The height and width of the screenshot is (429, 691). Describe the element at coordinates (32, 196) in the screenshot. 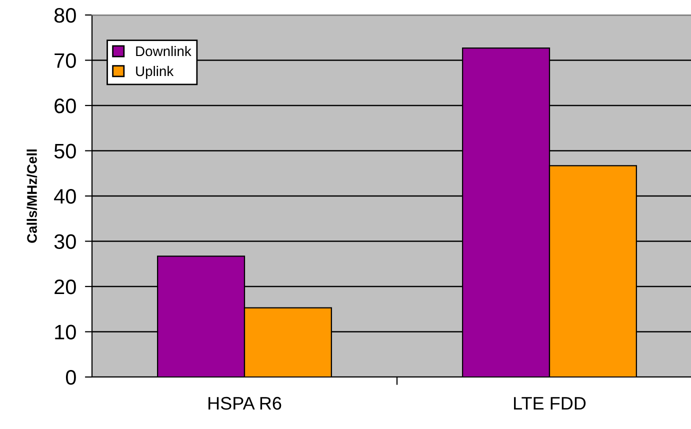

I see `y-axis-title: Calls/MHz/Cell` at that location.